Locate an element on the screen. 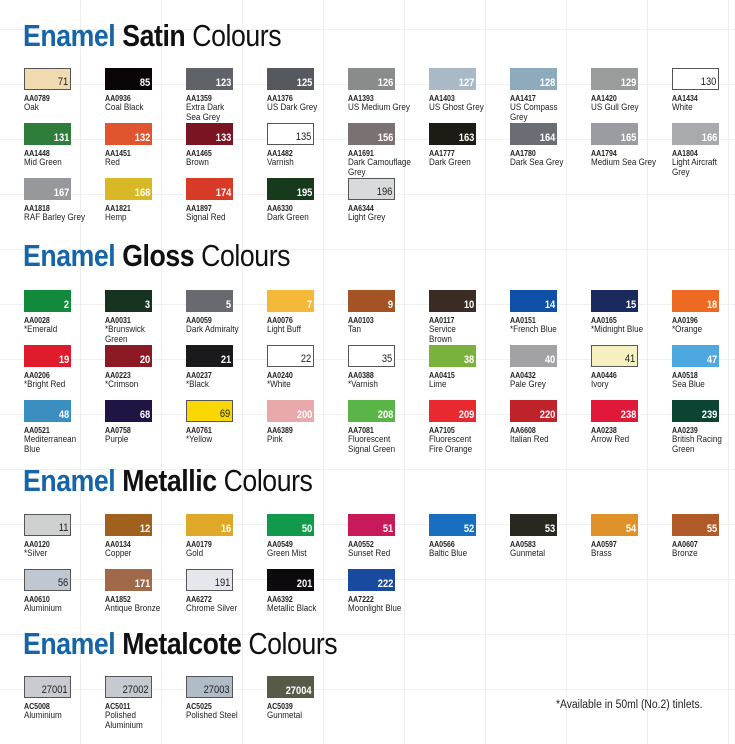  colour-card: 222 AA7222 Moonlight Blue is located at coordinates (388, 591).